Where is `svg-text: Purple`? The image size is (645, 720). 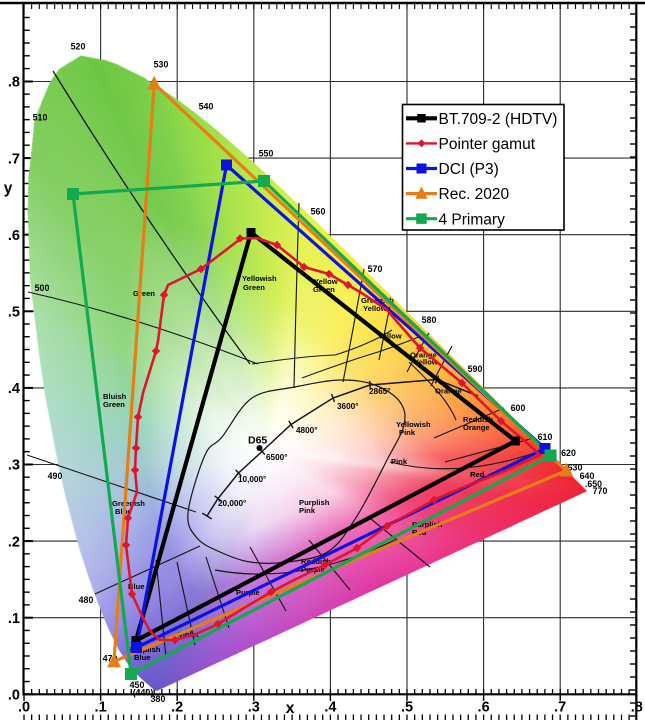 svg-text: Purple is located at coordinates (313, 569).